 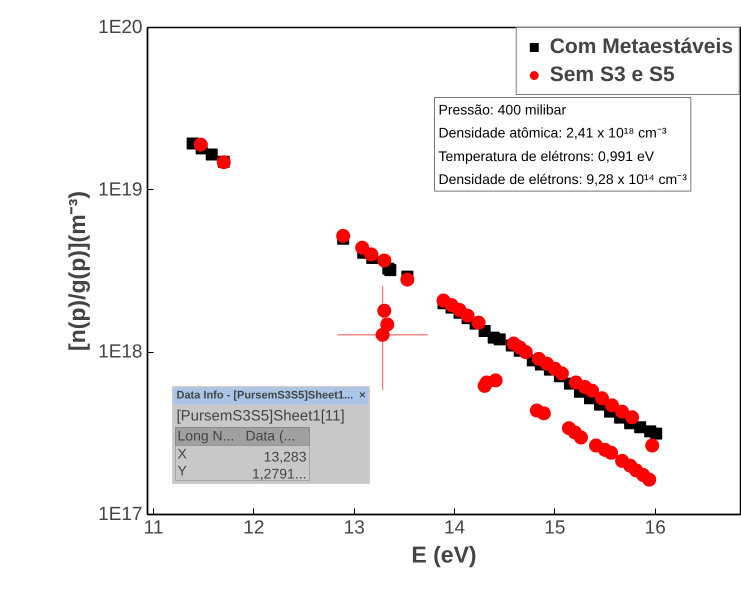 I want to click on annotation: 13,283, so click(x=285, y=456).